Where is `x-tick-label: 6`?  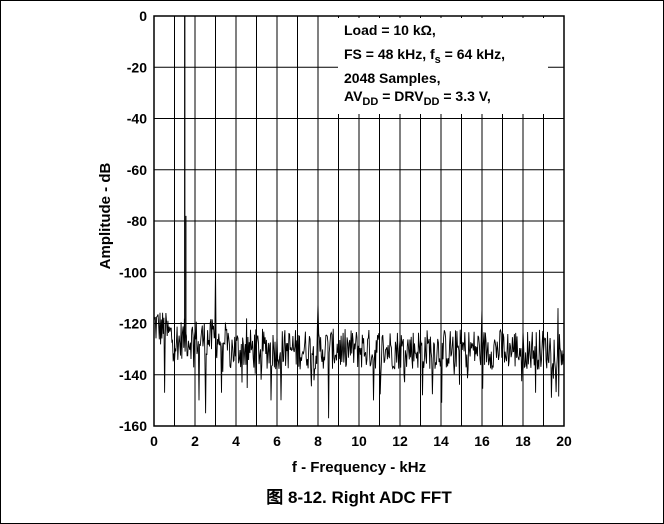
x-tick-label: 6 is located at coordinates (277, 441).